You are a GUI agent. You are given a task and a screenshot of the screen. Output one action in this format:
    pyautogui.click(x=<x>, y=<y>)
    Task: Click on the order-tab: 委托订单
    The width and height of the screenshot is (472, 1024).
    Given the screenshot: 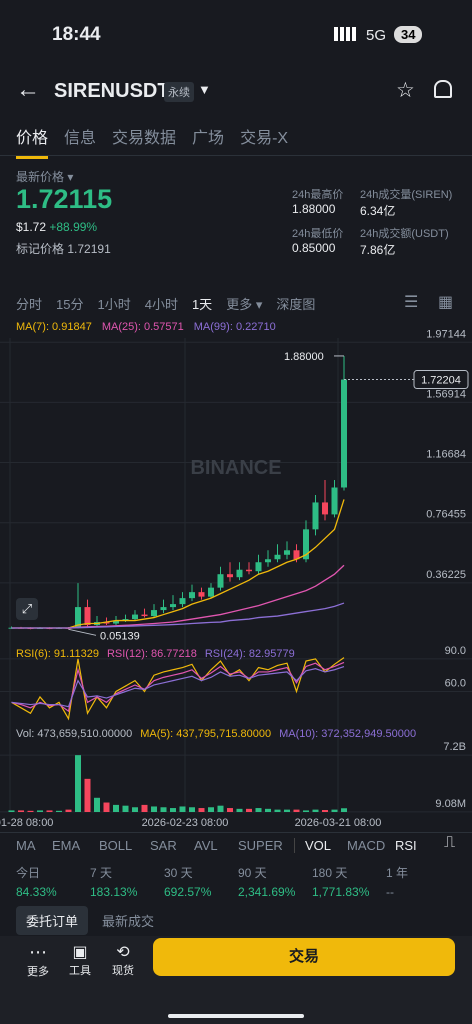 What is the action you would take?
    pyautogui.click(x=52, y=920)
    